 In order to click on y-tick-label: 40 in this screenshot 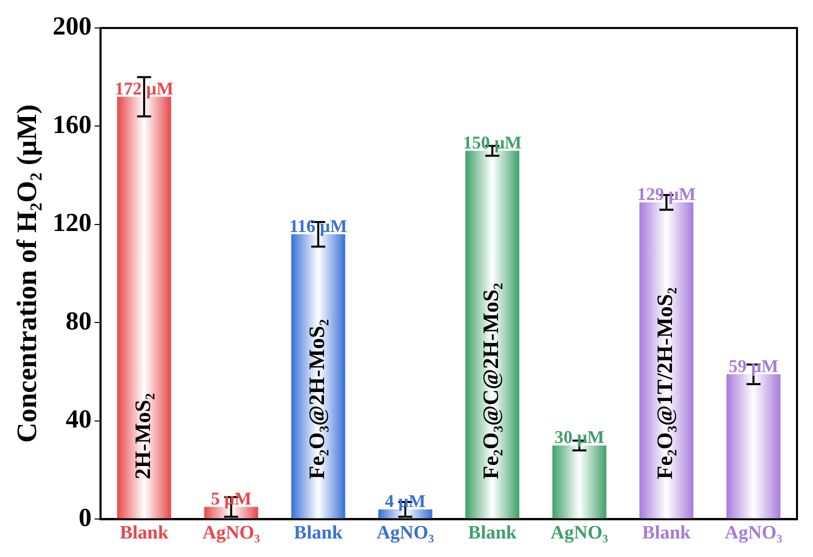, I will do `click(79, 419)`.